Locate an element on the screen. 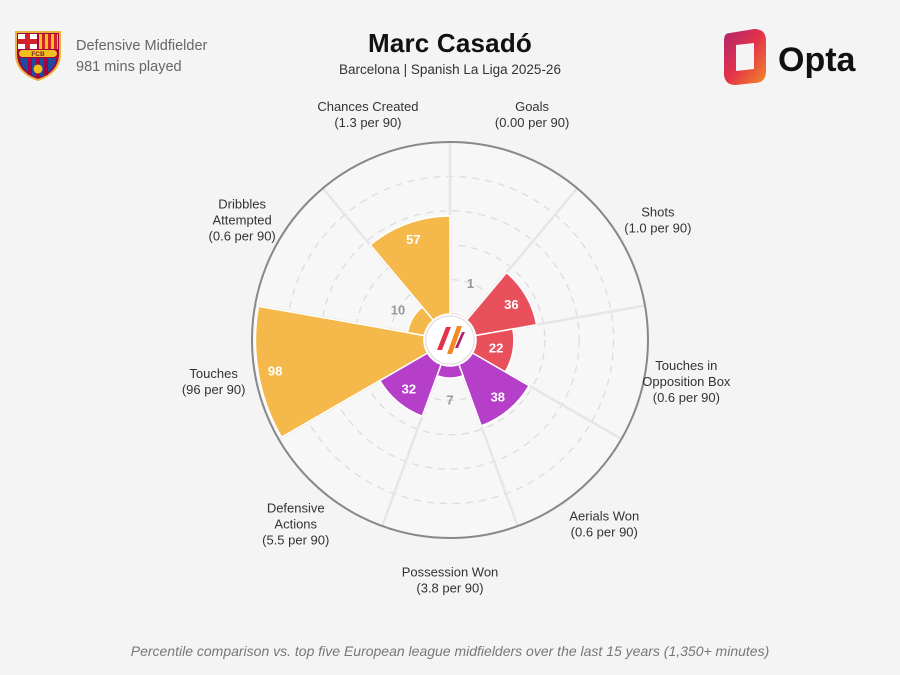  page-subtitle: Barcelona | Spanish La Liga 2025-26 is located at coordinates (450, 69).